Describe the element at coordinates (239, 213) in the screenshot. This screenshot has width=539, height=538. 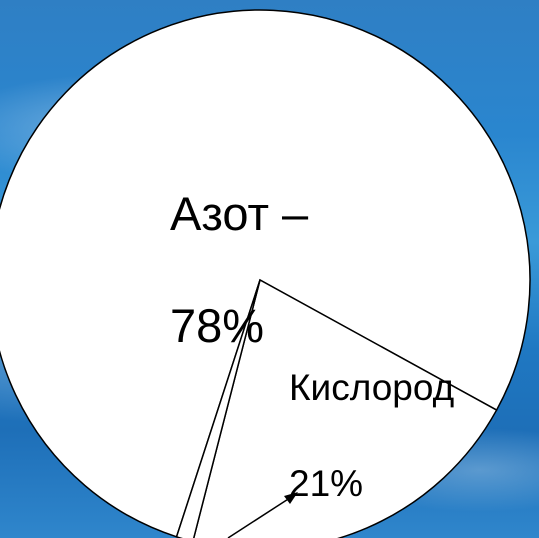
I see `slice-name-azot: Азот –` at that location.